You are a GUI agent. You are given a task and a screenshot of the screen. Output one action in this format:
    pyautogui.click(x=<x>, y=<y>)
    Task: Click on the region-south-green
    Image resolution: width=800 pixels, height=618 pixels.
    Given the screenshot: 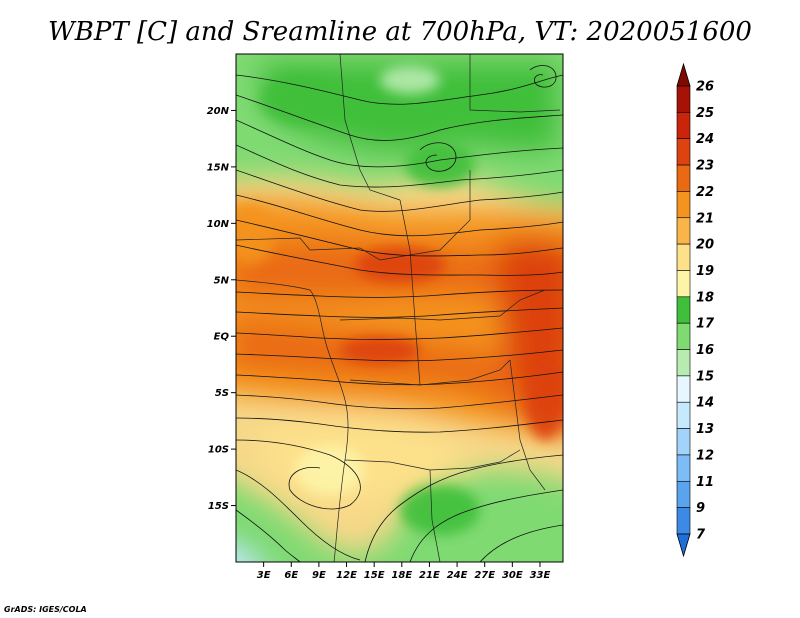 What is the action you would take?
    pyautogui.click(x=399, y=516)
    